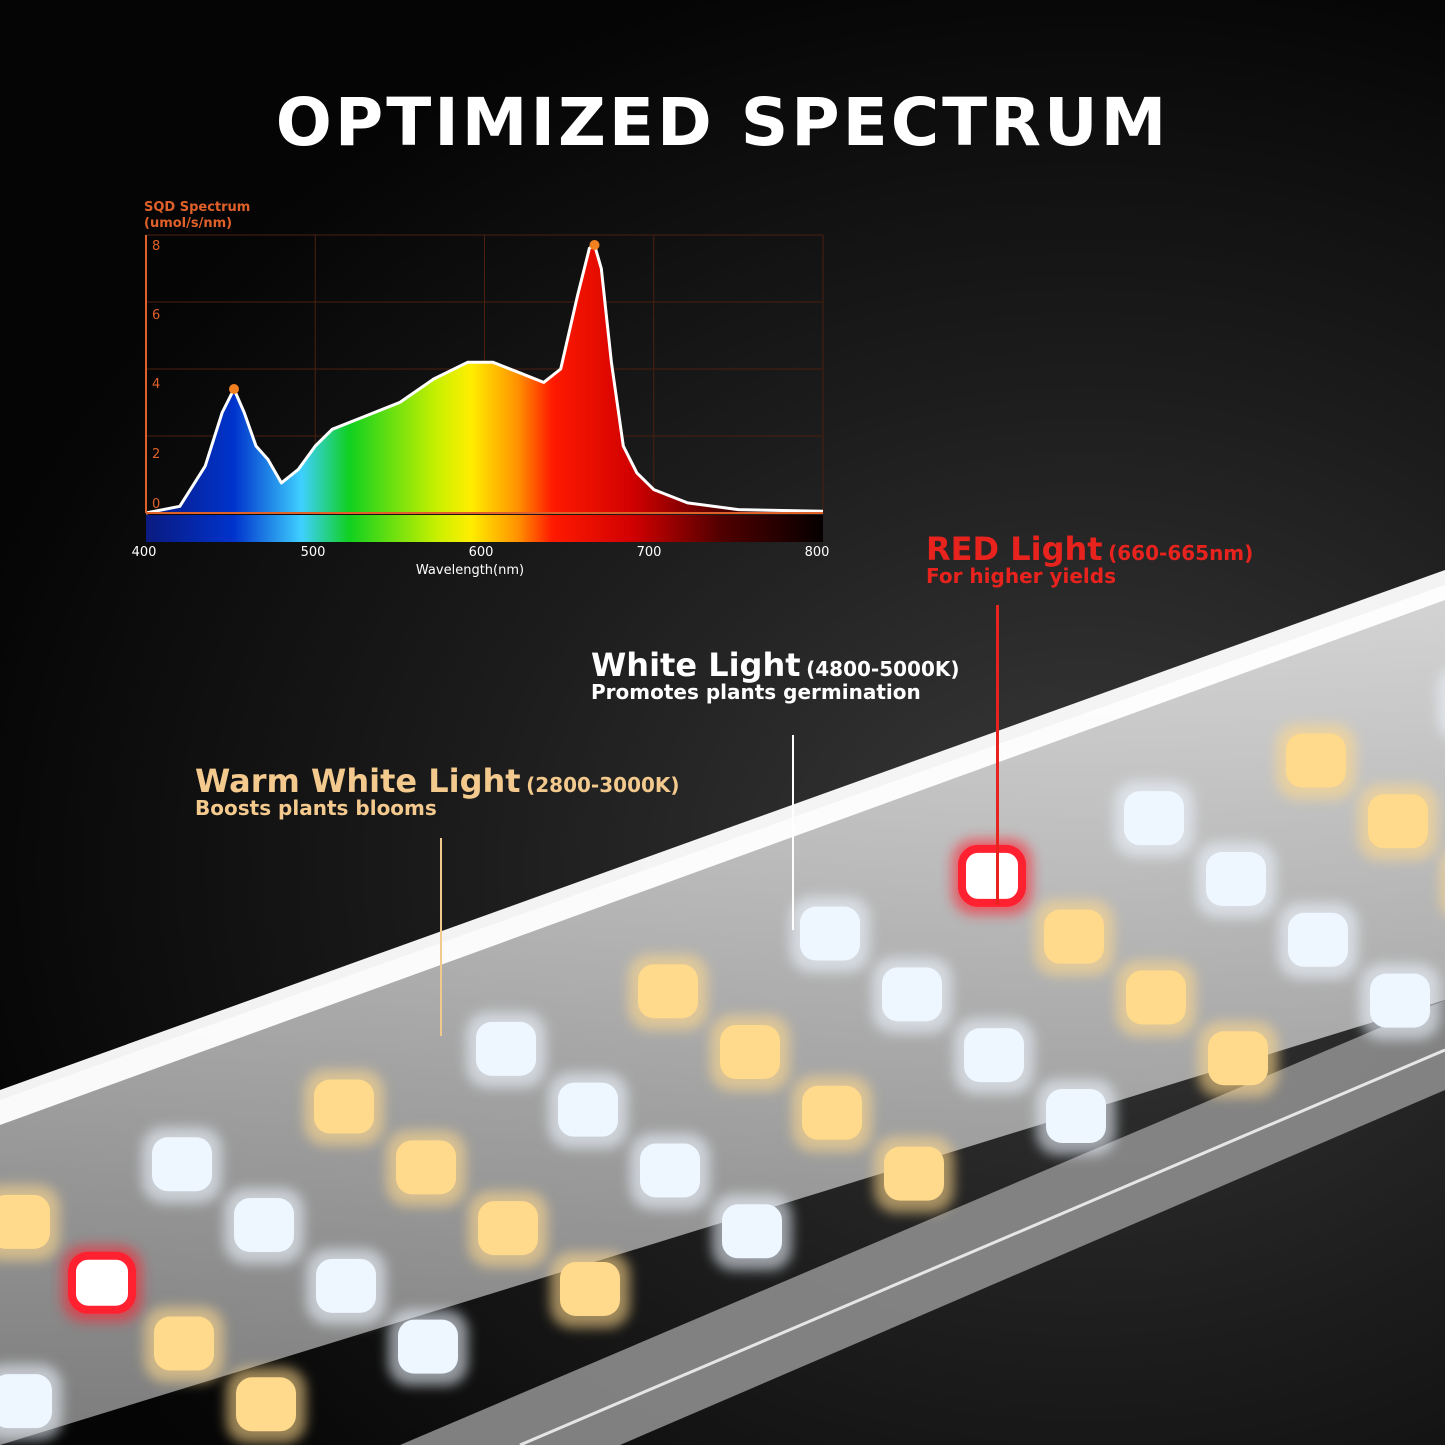 This screenshot has width=1445, height=1445. What do you see at coordinates (649, 552) in the screenshot?
I see `x-tick-700: 700` at bounding box center [649, 552].